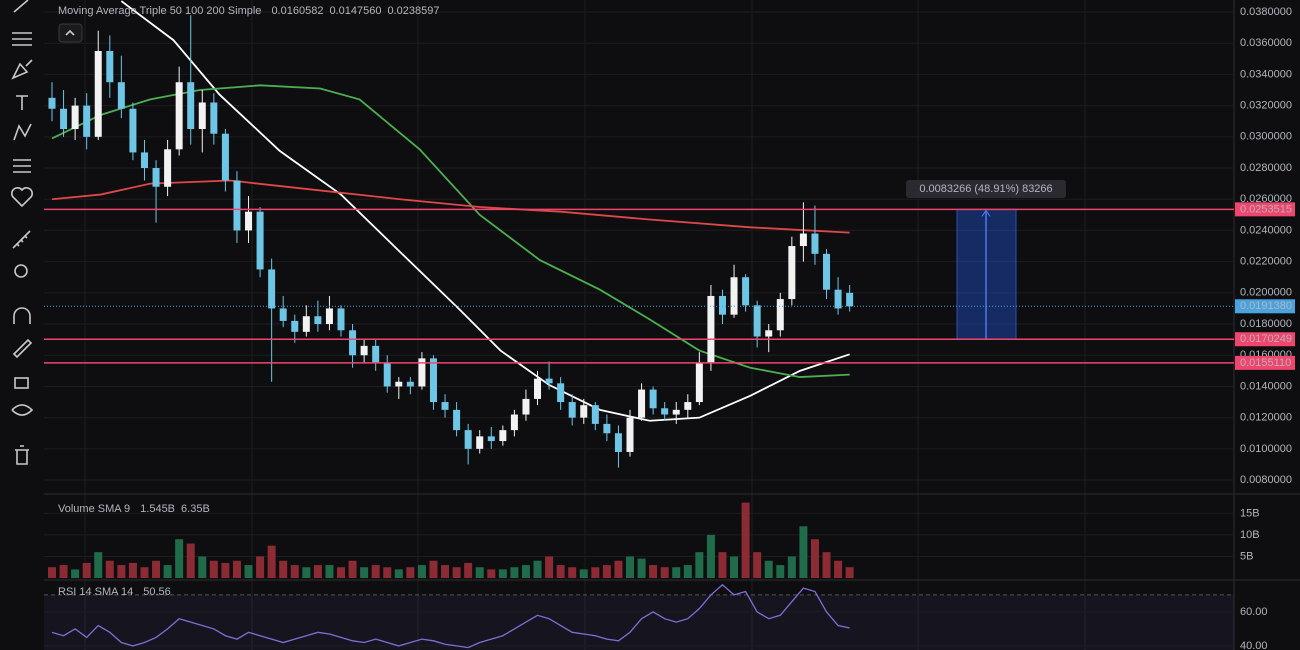 This screenshot has width=1300, height=650. I want to click on y-tick-label: 0.0240000, so click(1266, 230).